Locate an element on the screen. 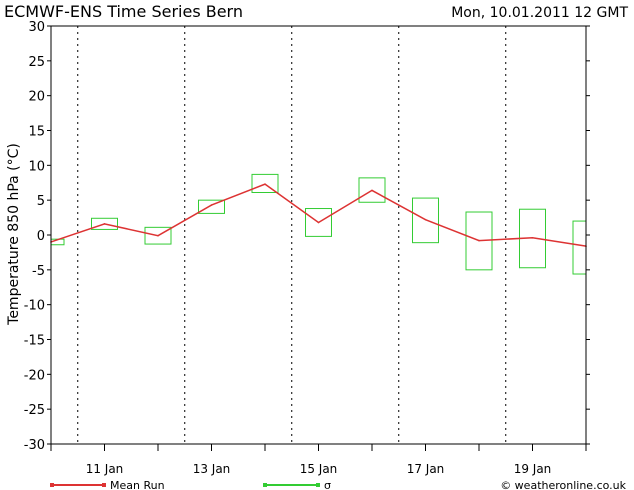 This screenshot has width=634, height=490. credit-text: © weatheronline.co.uk is located at coordinates (563, 484).